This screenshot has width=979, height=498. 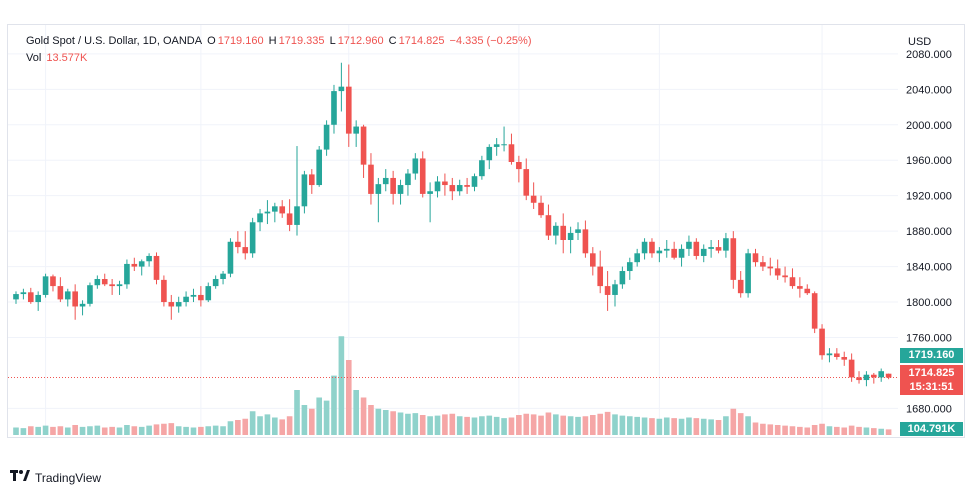 What do you see at coordinates (57, 58) in the screenshot?
I see `volume-legend: Vol 13.577K` at bounding box center [57, 58].